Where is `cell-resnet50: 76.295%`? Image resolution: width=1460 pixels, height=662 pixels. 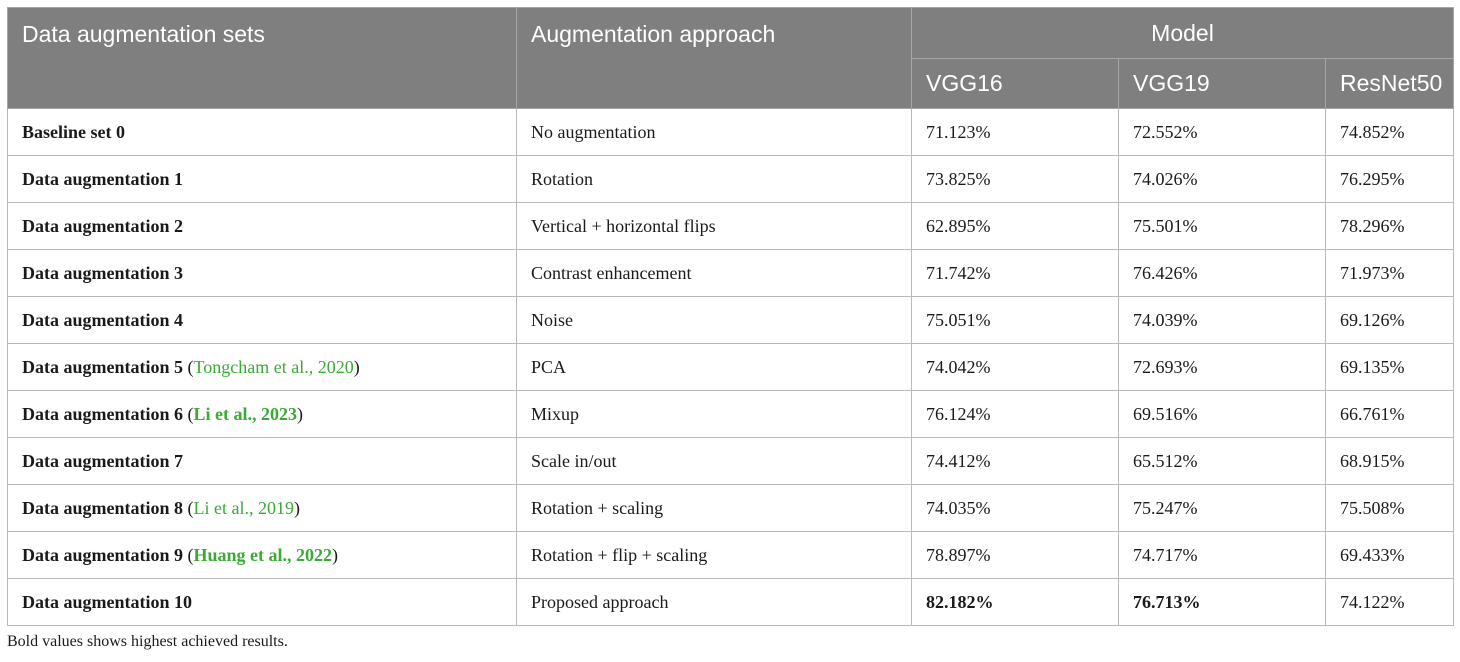
cell-resnet50: 76.295% is located at coordinates (1389, 179).